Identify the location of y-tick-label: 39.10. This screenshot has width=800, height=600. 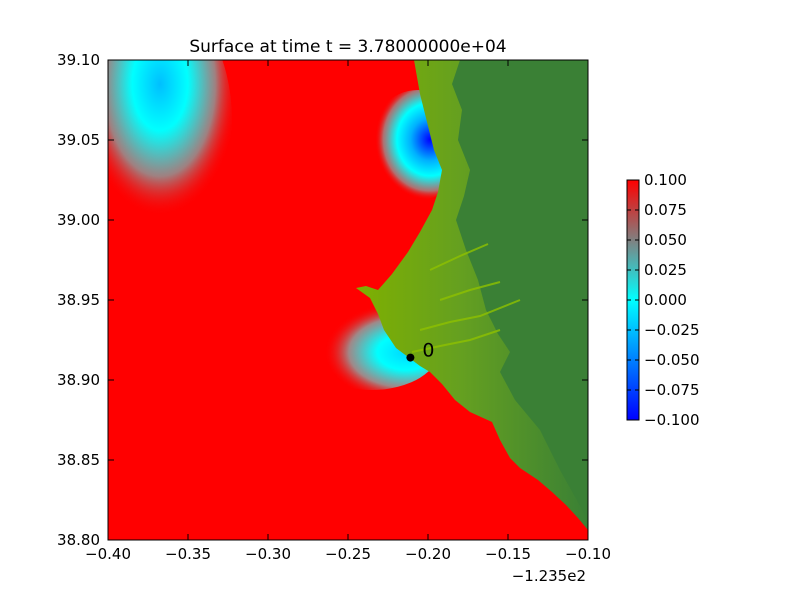
(78, 60).